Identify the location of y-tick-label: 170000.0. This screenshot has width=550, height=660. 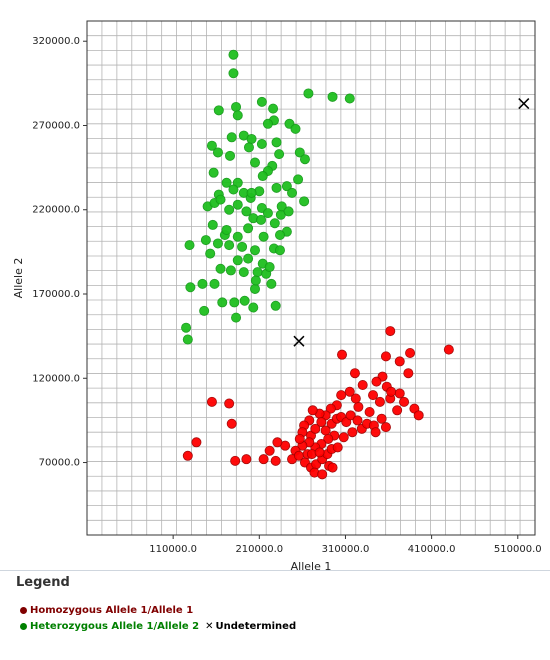
(56, 294).